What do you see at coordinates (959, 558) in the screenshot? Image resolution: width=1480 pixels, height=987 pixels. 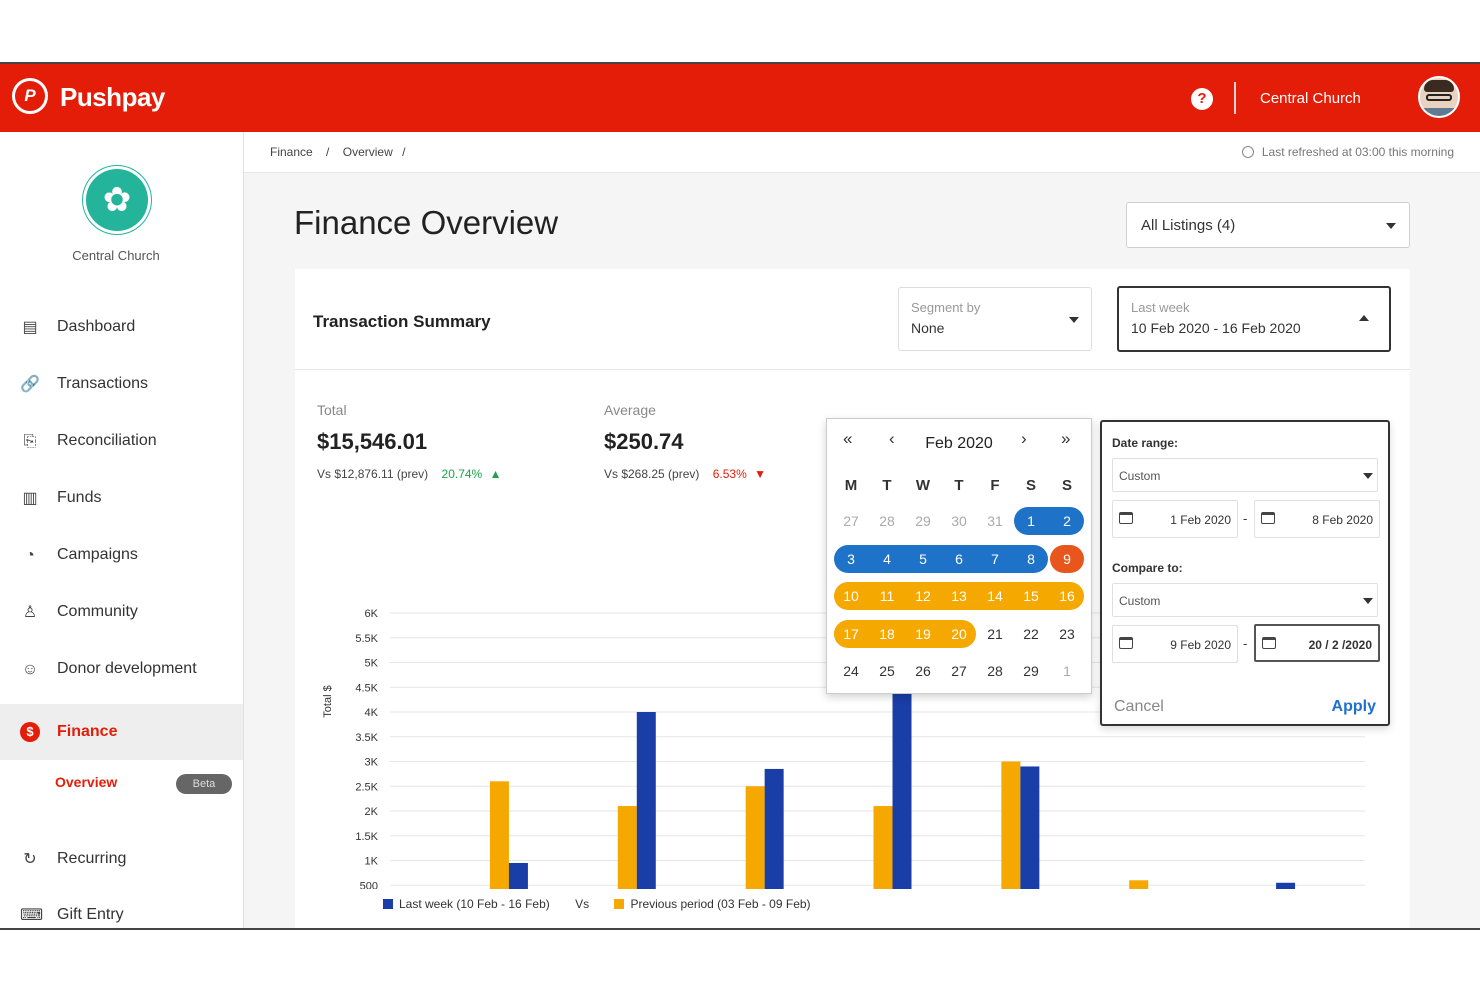 I see `calendar-day: 6` at bounding box center [959, 558].